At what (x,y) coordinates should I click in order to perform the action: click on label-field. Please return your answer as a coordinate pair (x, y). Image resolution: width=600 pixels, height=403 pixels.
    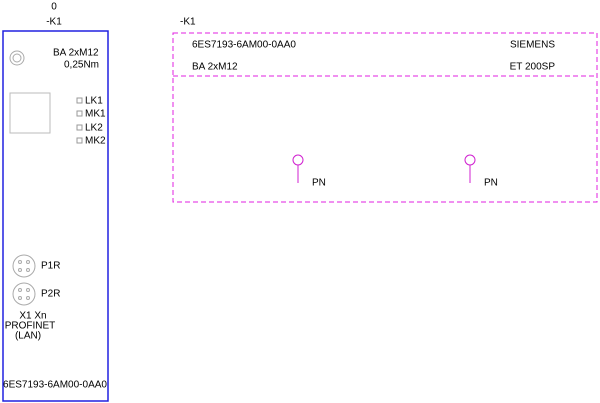
    Looking at the image, I should click on (30, 113).